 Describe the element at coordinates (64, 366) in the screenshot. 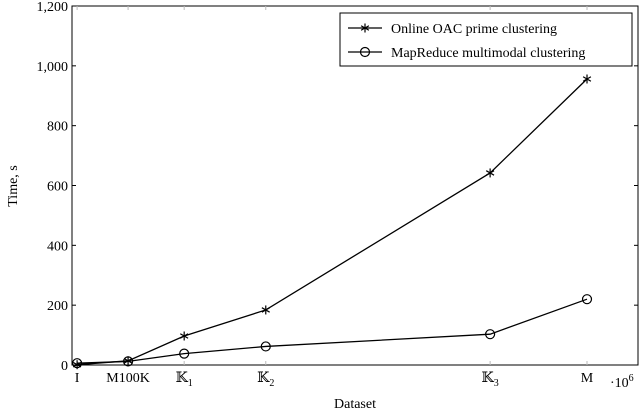

I see `y-tick-label: 0` at that location.